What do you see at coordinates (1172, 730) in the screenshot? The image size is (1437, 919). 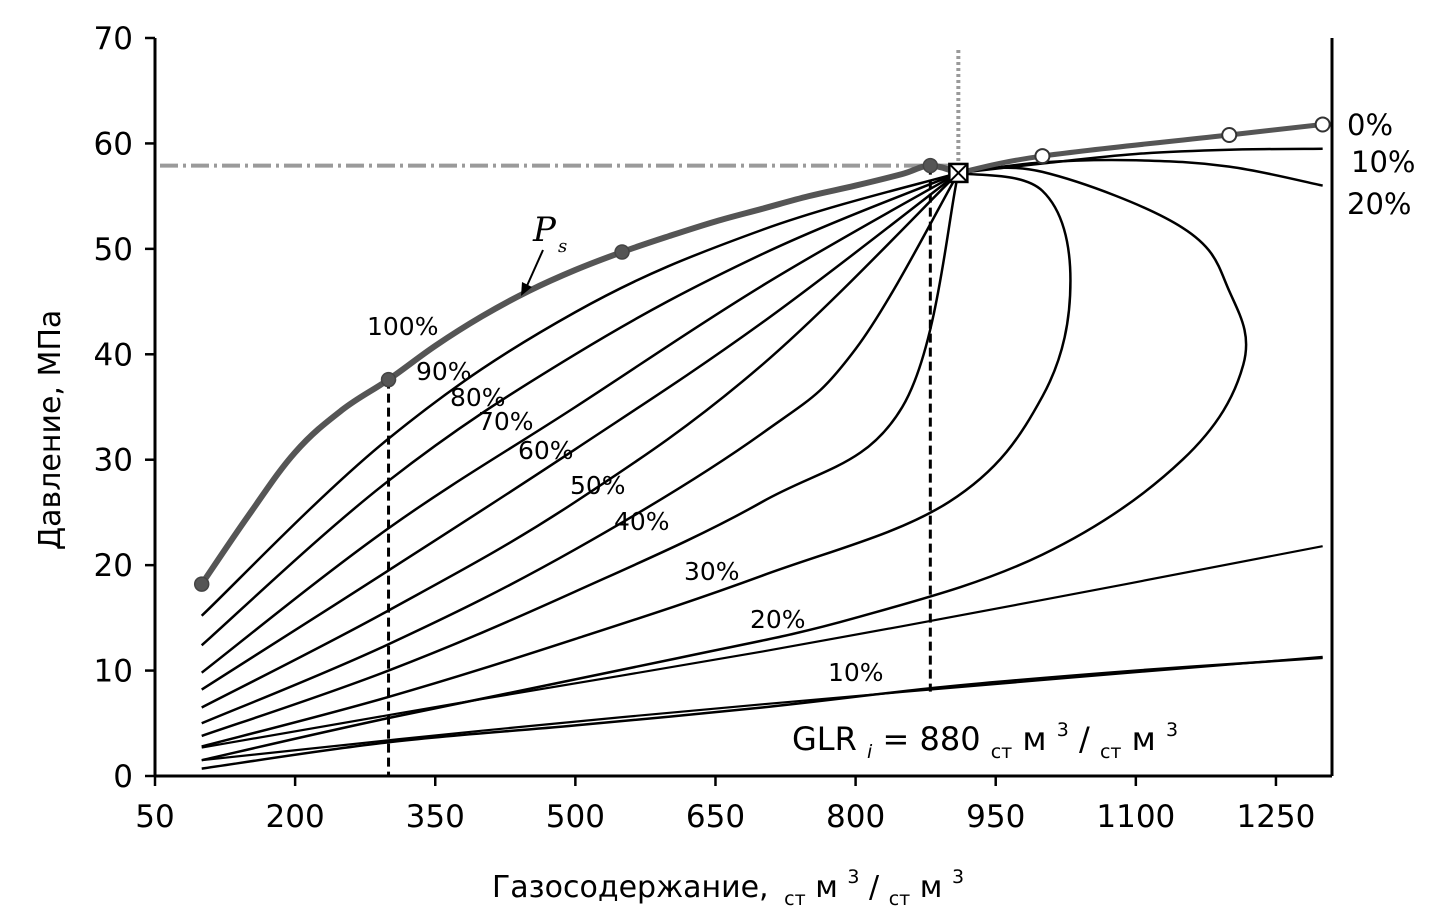 I see `glr-sup2: 3` at bounding box center [1172, 730].